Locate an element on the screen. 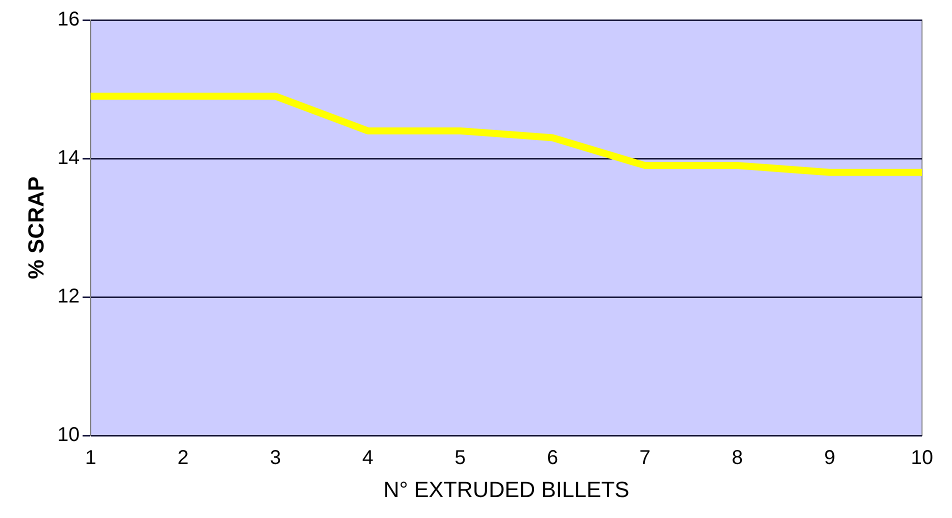 The image size is (952, 518). y-tick-label: 14 is located at coordinates (68, 158).